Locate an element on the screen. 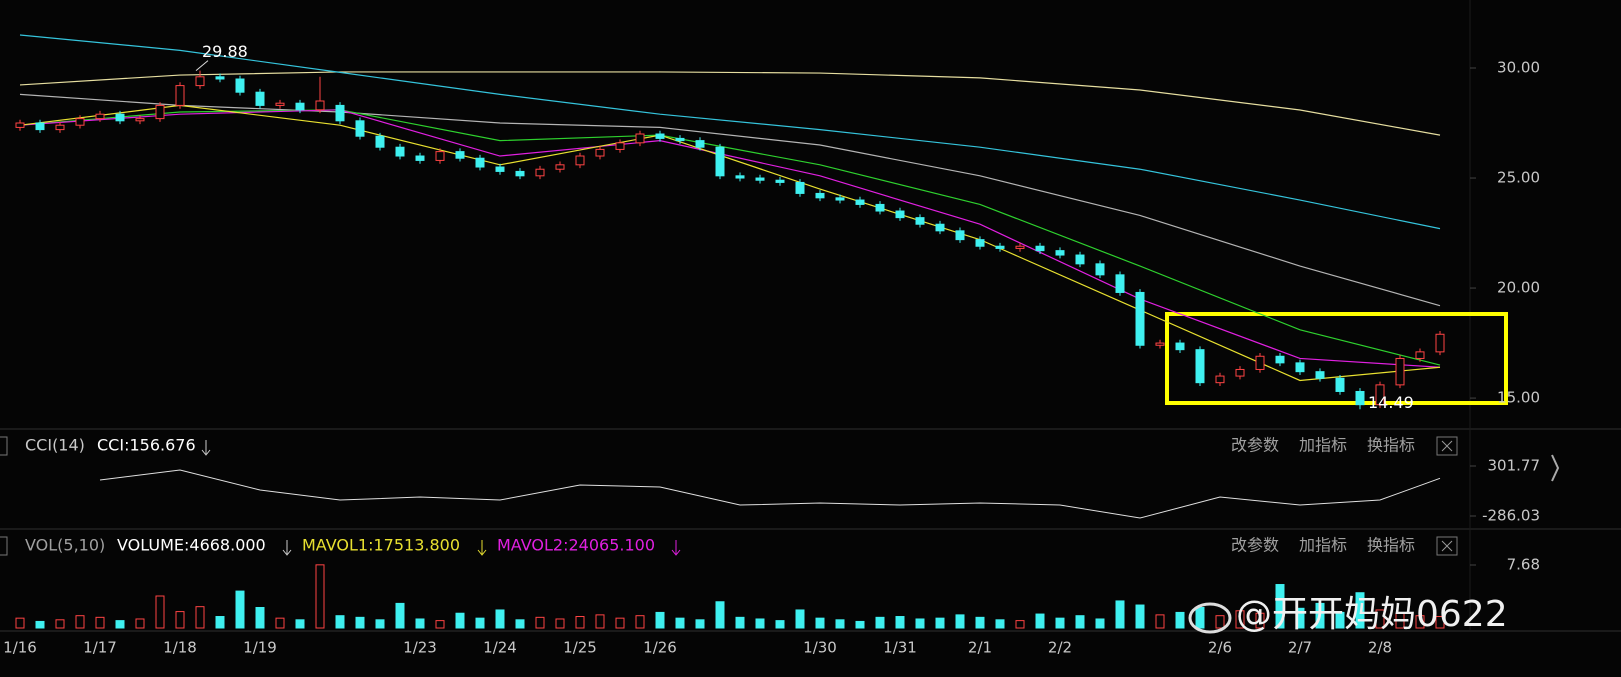 The width and height of the screenshot is (1621, 677). mavol1-reading: MAVOL1:17513.800 is located at coordinates (381, 545).